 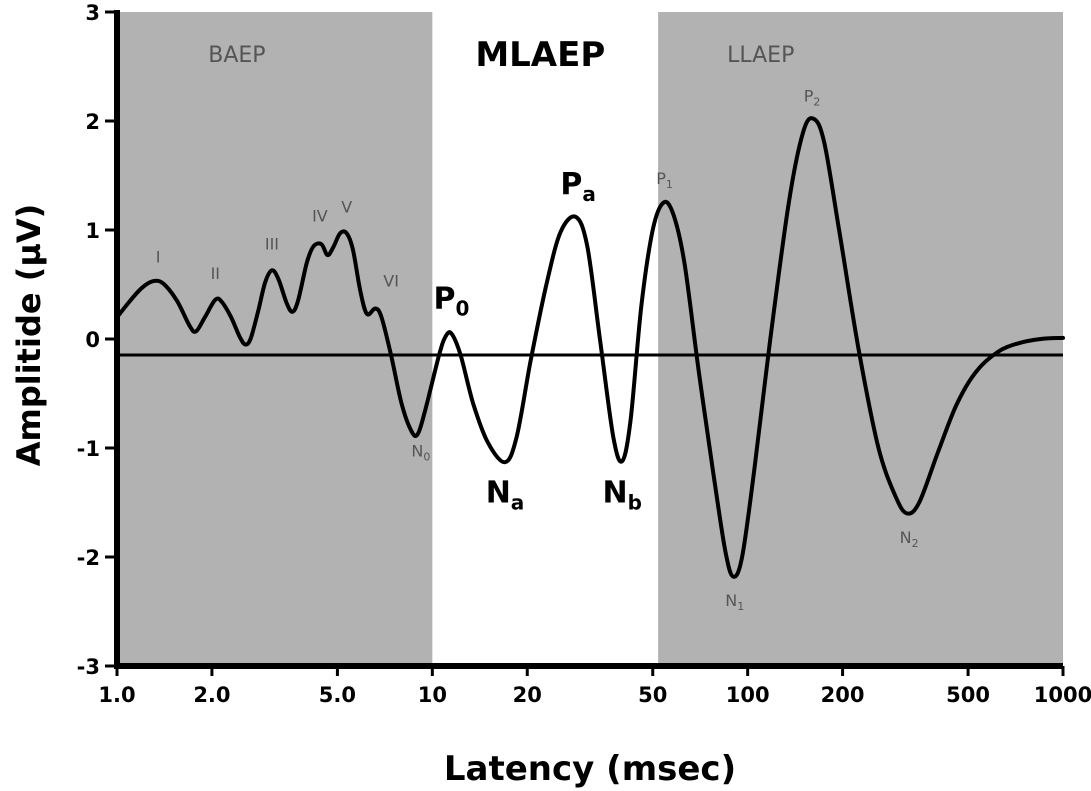 I want to click on peak-label-n2: N2, so click(x=909, y=539).